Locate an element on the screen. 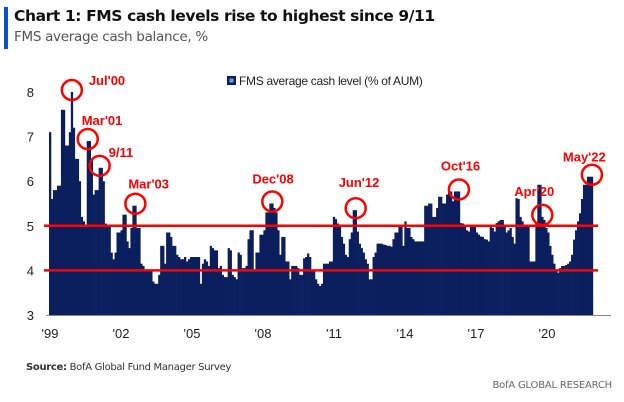 The height and width of the screenshot is (402, 624). annotation-label: Jul'00 is located at coordinates (107, 80).